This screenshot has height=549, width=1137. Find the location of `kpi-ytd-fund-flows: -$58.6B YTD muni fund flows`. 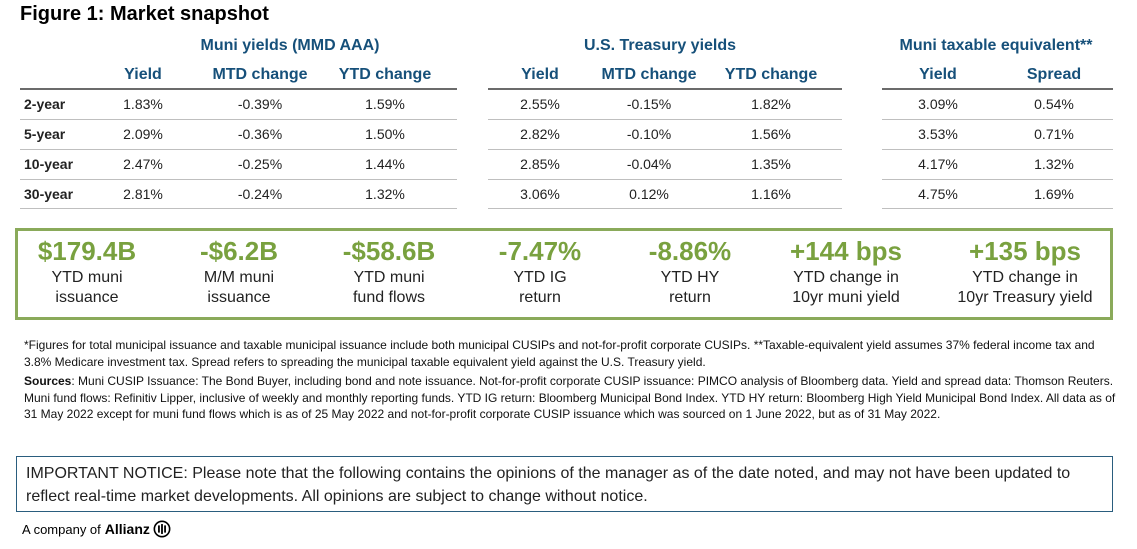

kpi-ytd-fund-flows: -$58.6B YTD muni fund flows is located at coordinates (389, 272).